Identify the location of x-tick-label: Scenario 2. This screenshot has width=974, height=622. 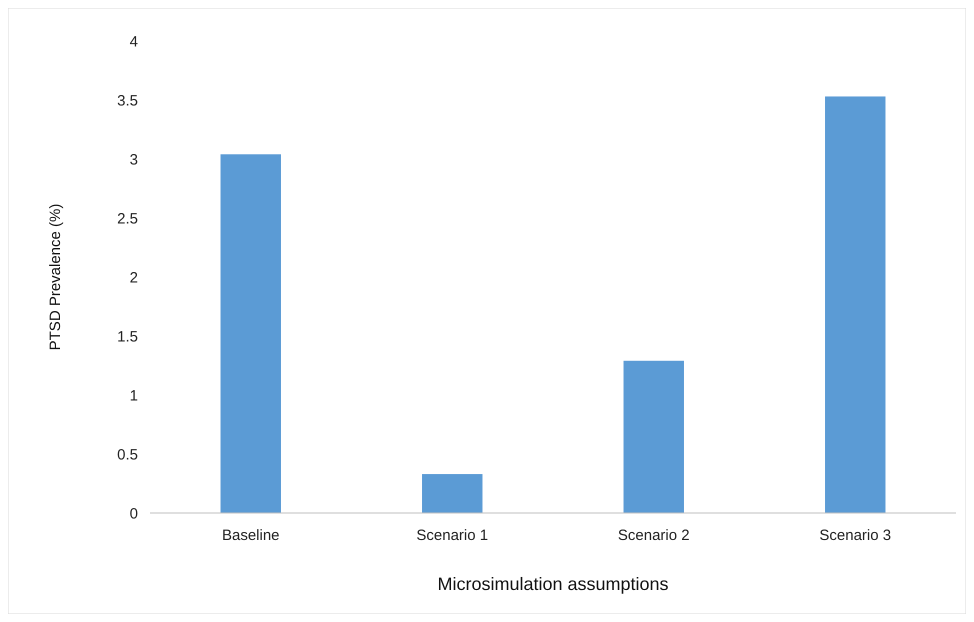
(654, 535).